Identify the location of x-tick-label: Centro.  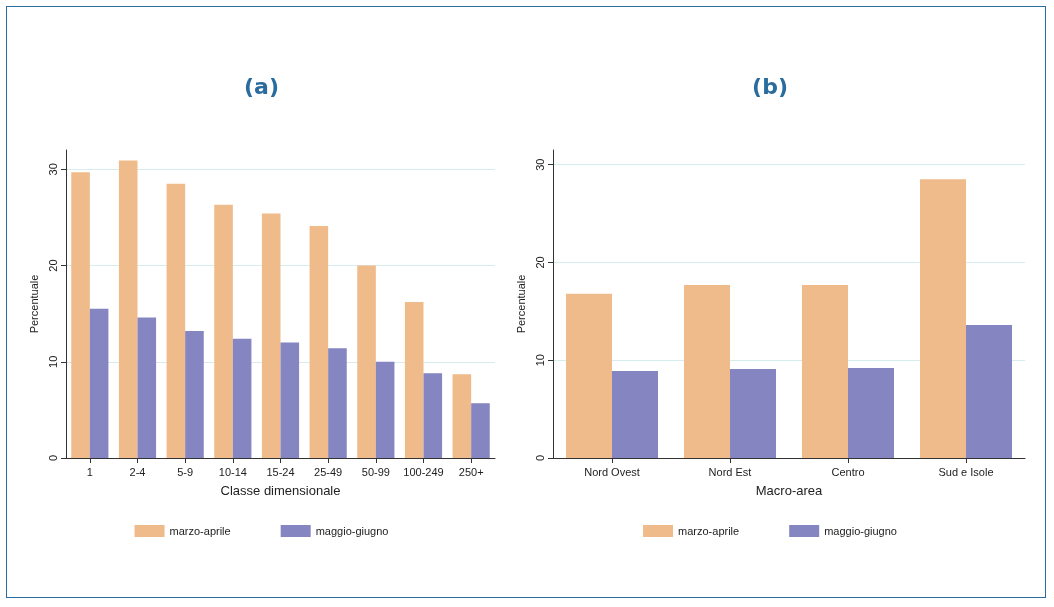
(848, 471).